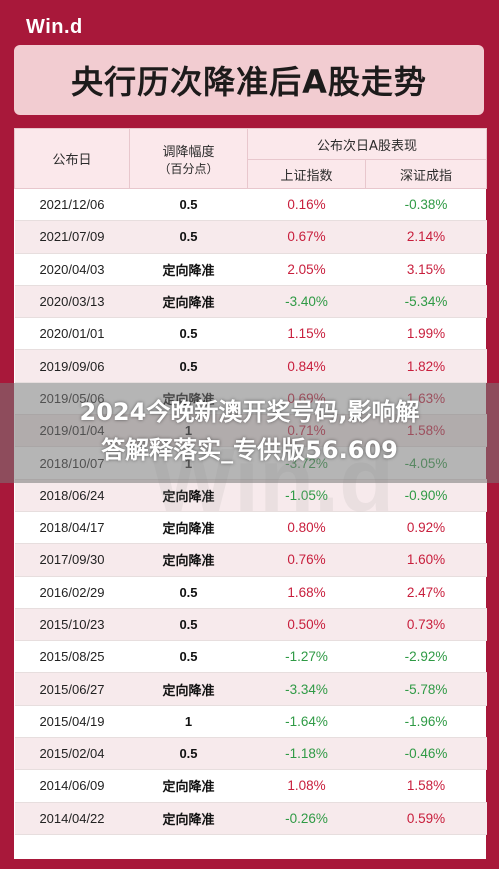 Image resolution: width=499 pixels, height=869 pixels. I want to click on date-cell: 2015/08/25, so click(72, 657).